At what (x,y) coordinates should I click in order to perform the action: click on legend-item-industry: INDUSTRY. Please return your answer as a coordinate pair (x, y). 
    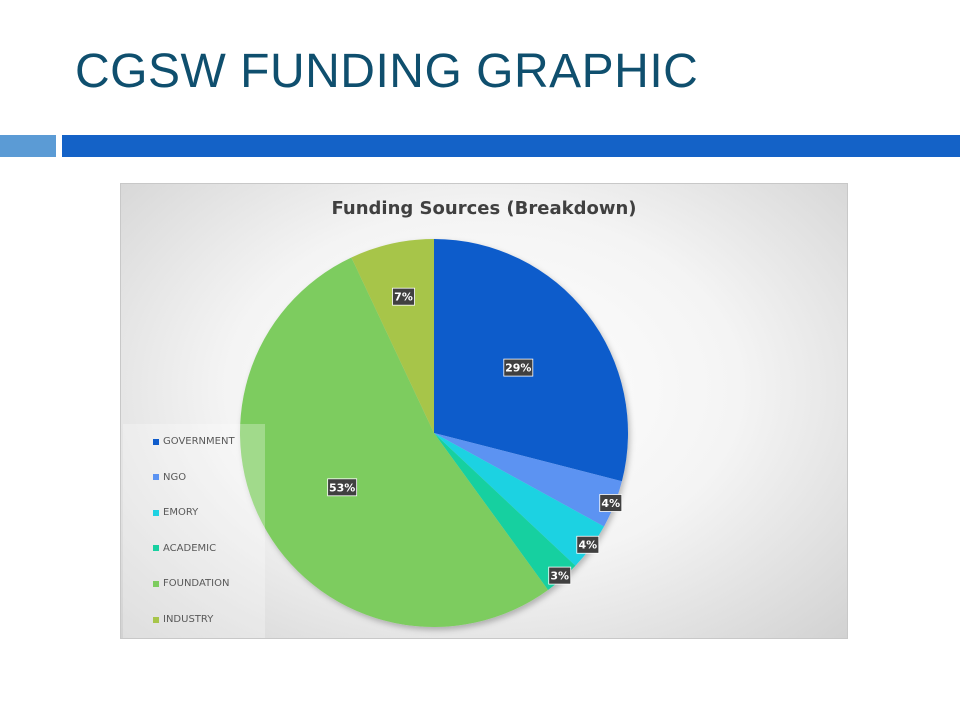
    Looking at the image, I should click on (183, 619).